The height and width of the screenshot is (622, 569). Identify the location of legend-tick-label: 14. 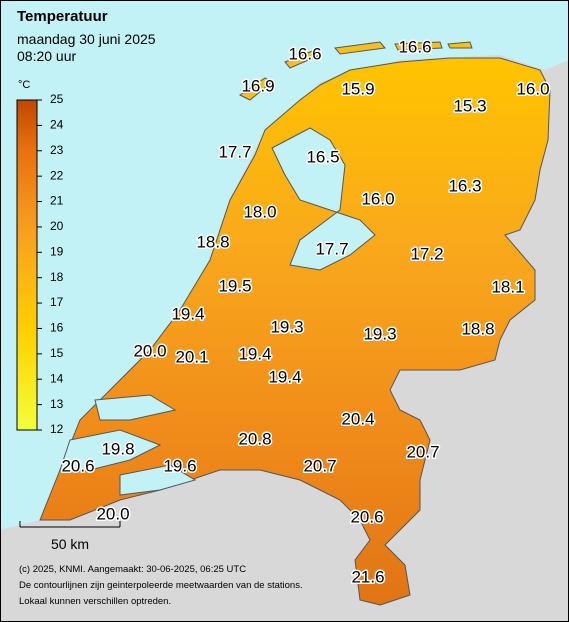
(57, 378).